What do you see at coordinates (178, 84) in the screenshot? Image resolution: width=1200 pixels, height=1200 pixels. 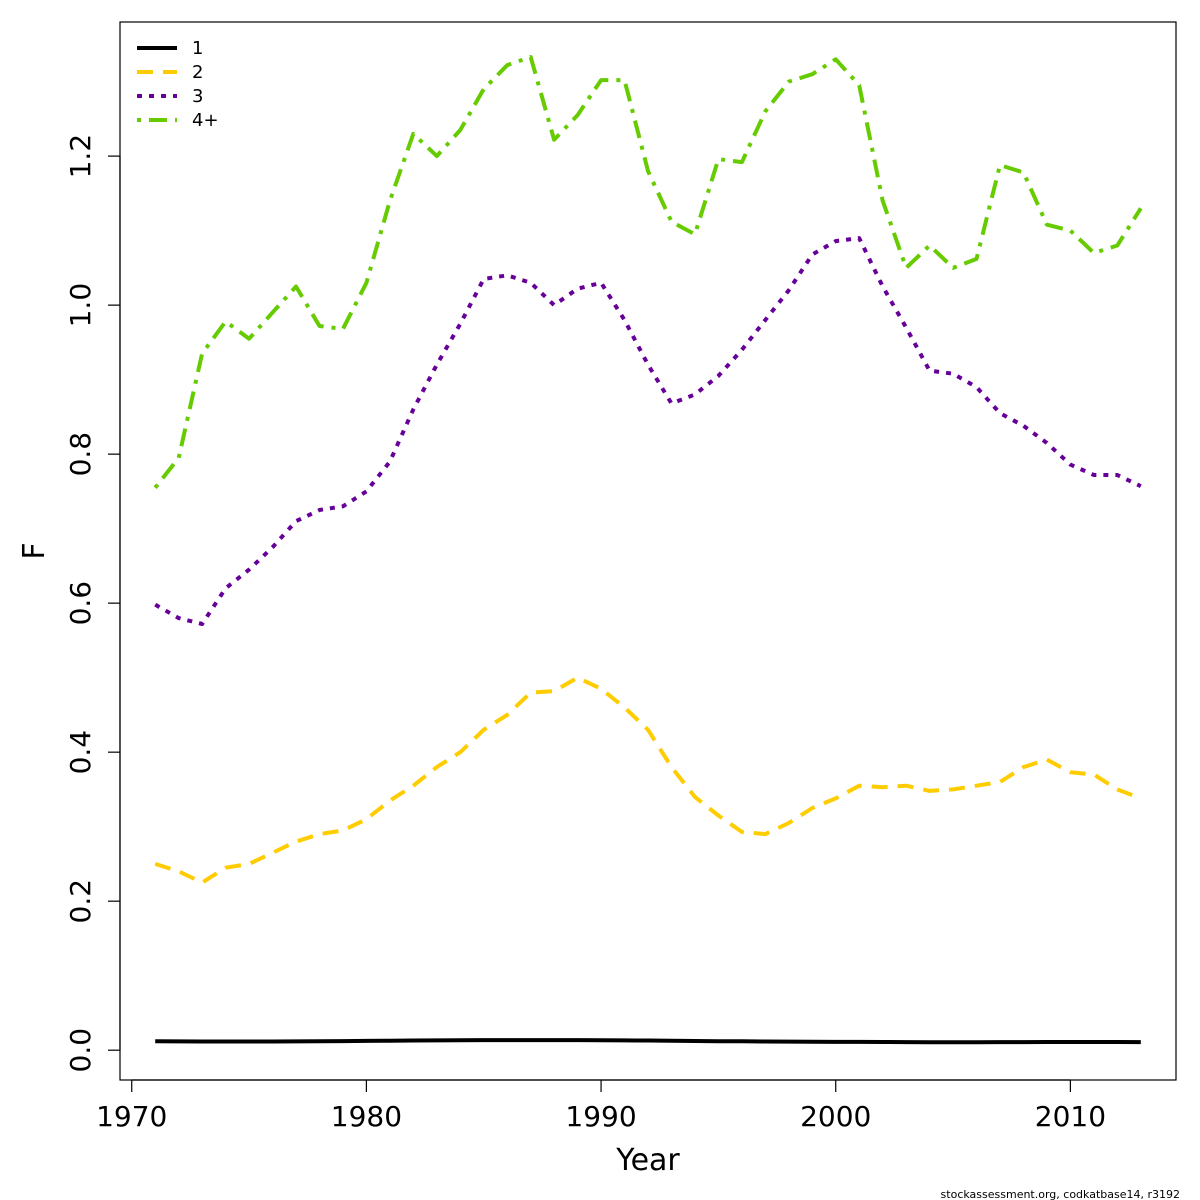 I see `legend: 1 2 3 4+` at bounding box center [178, 84].